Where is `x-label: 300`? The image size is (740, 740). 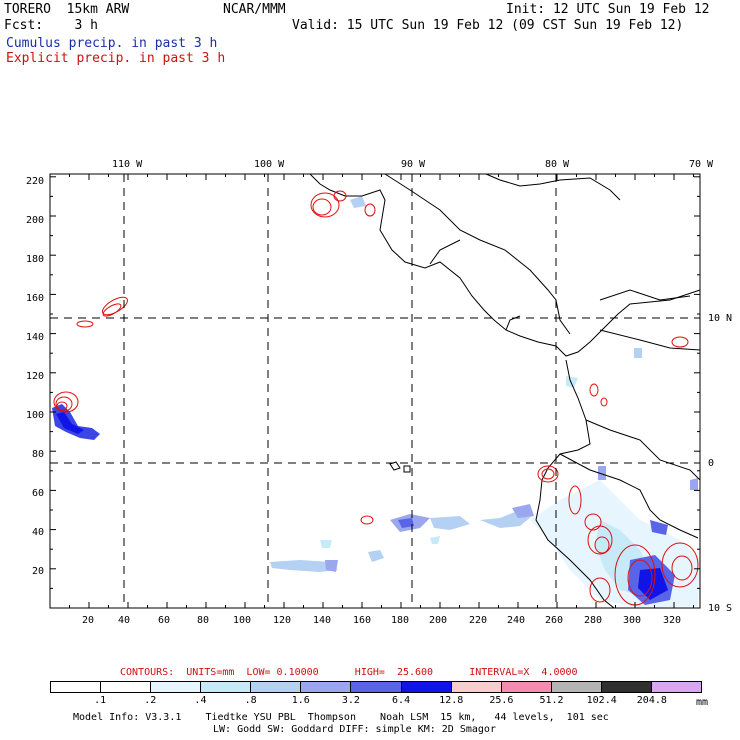 x-label: 300 is located at coordinates (632, 620).